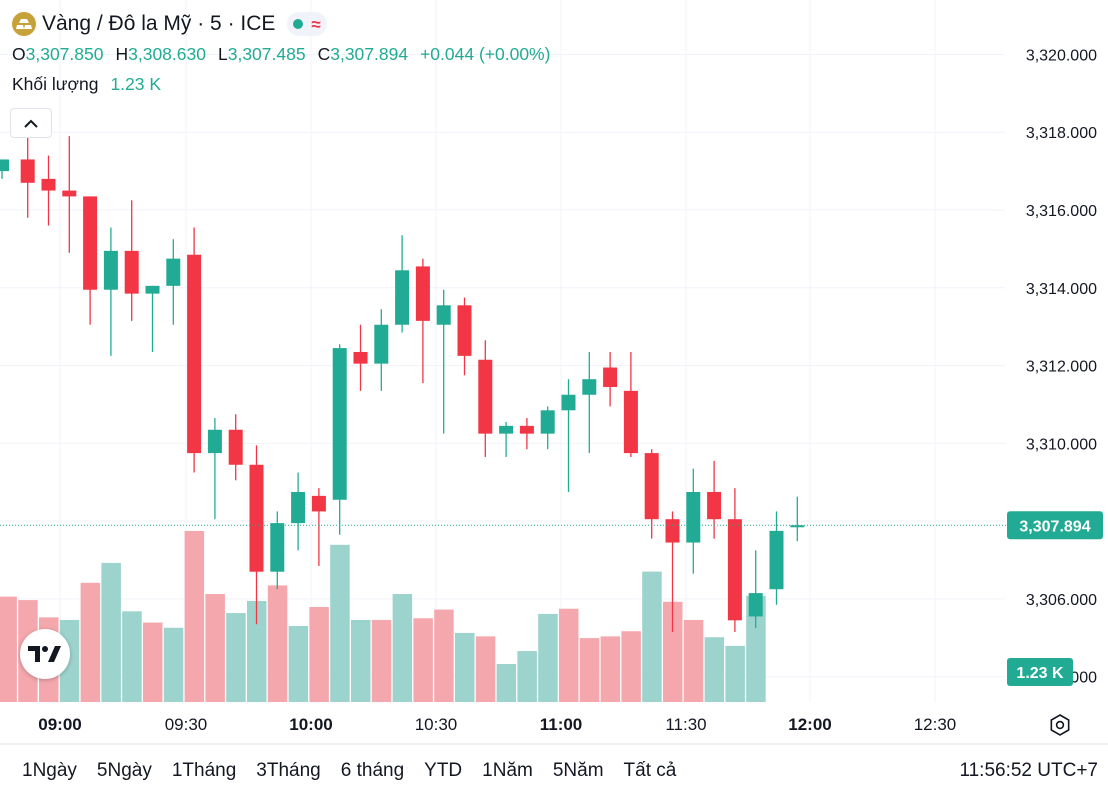 This screenshot has width=1108, height=796. I want to click on time-tick-label: 09:30, so click(186, 724).